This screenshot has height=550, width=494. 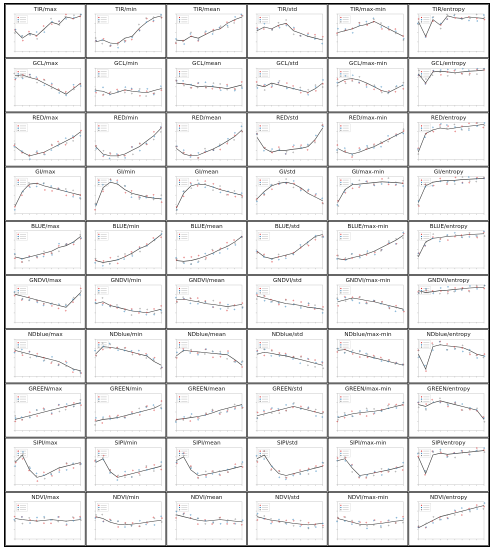 What do you see at coordinates (206, 356) in the screenshot?
I see `subplot-ndblue-mean: NDblue/mean` at bounding box center [206, 356].